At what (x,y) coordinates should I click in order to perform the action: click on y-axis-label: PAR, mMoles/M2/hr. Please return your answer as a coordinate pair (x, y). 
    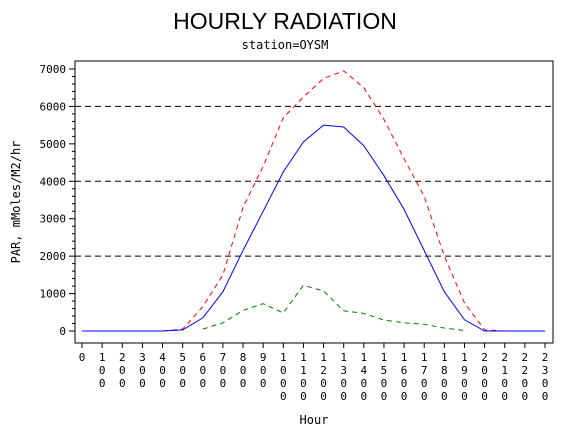
    Looking at the image, I should click on (16, 202).